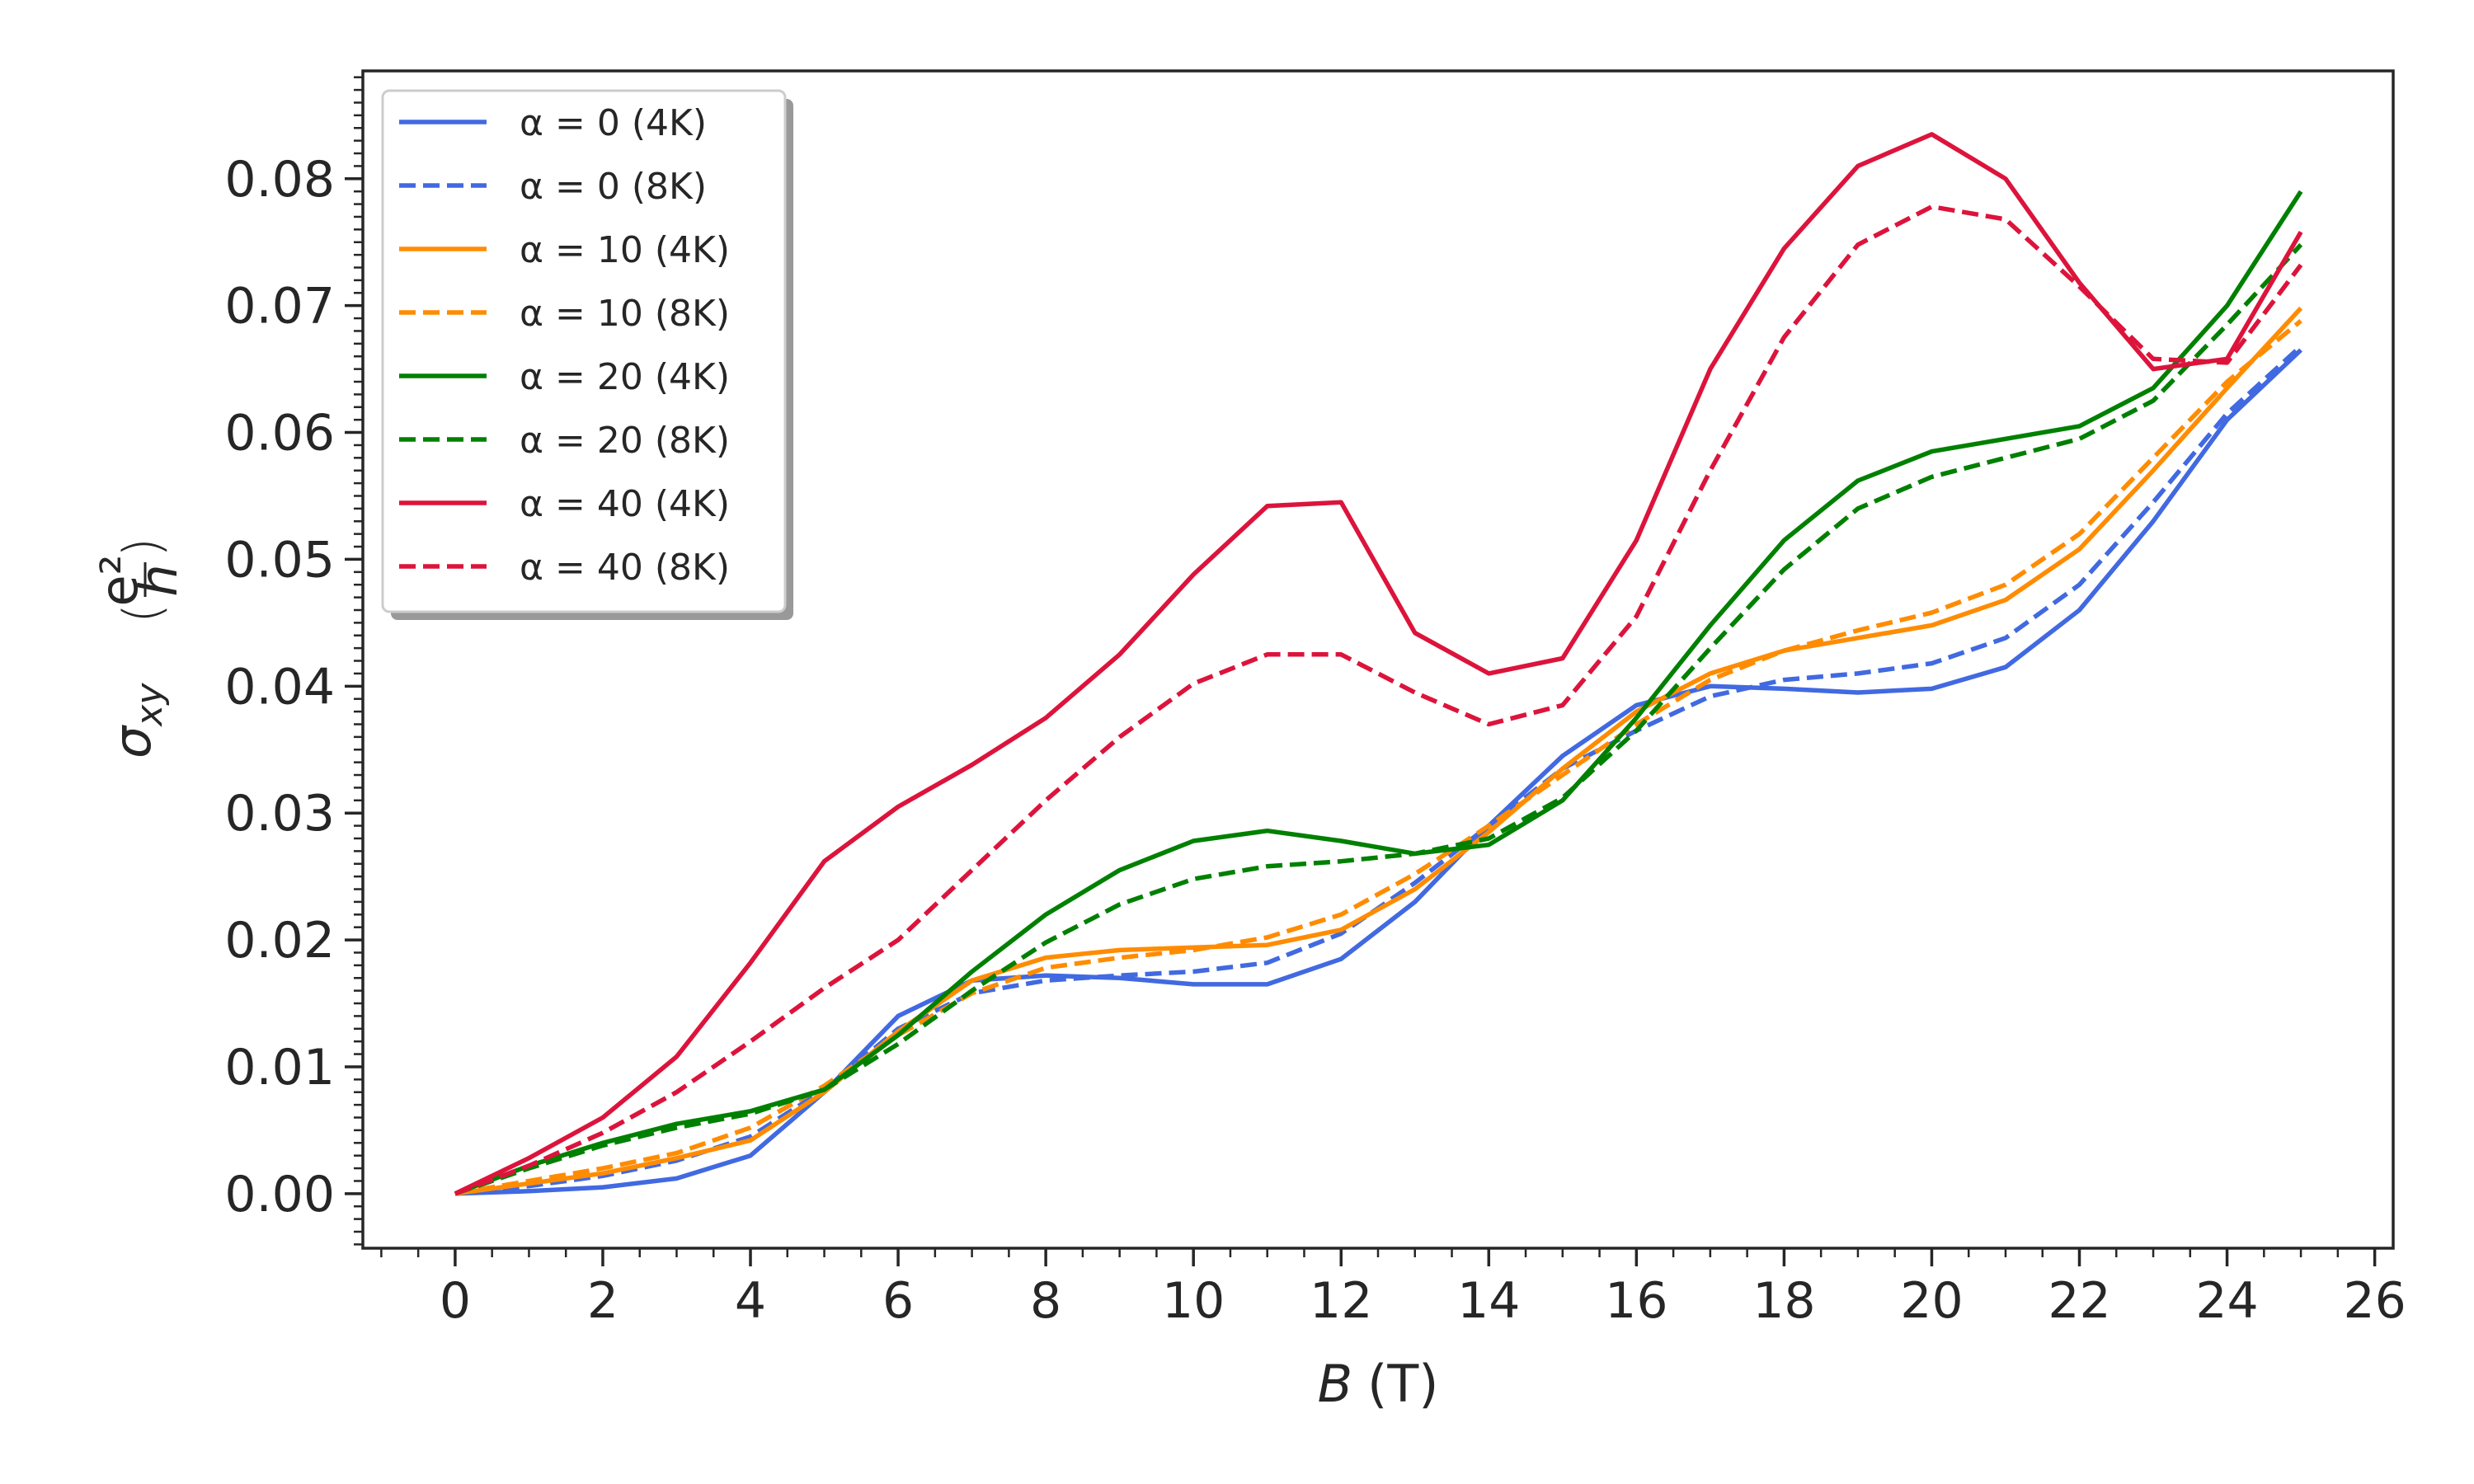 This screenshot has height=1484, width=2474. I want to click on legend-box, so click(584, 351).